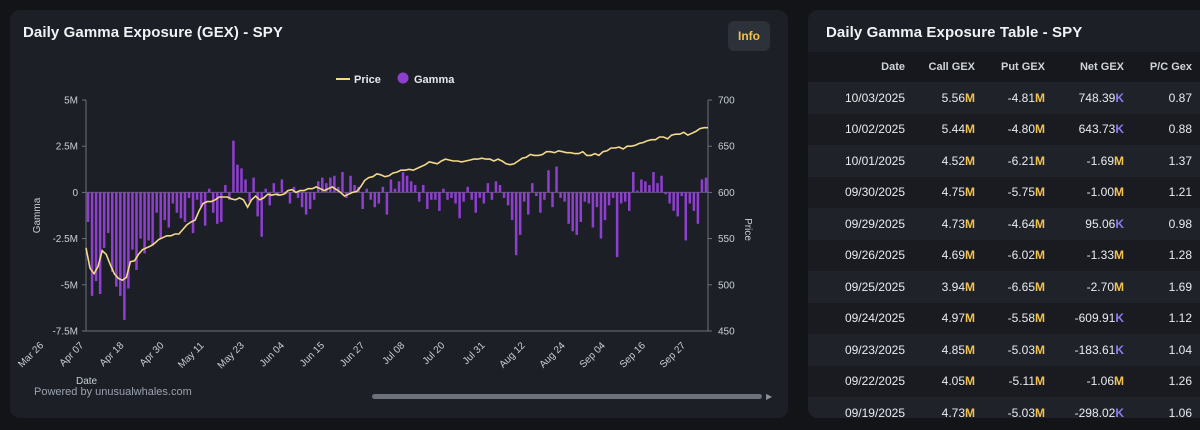 The height and width of the screenshot is (430, 1200). I want to click on cell-put-gex-value: -6.02, so click(1021, 255).